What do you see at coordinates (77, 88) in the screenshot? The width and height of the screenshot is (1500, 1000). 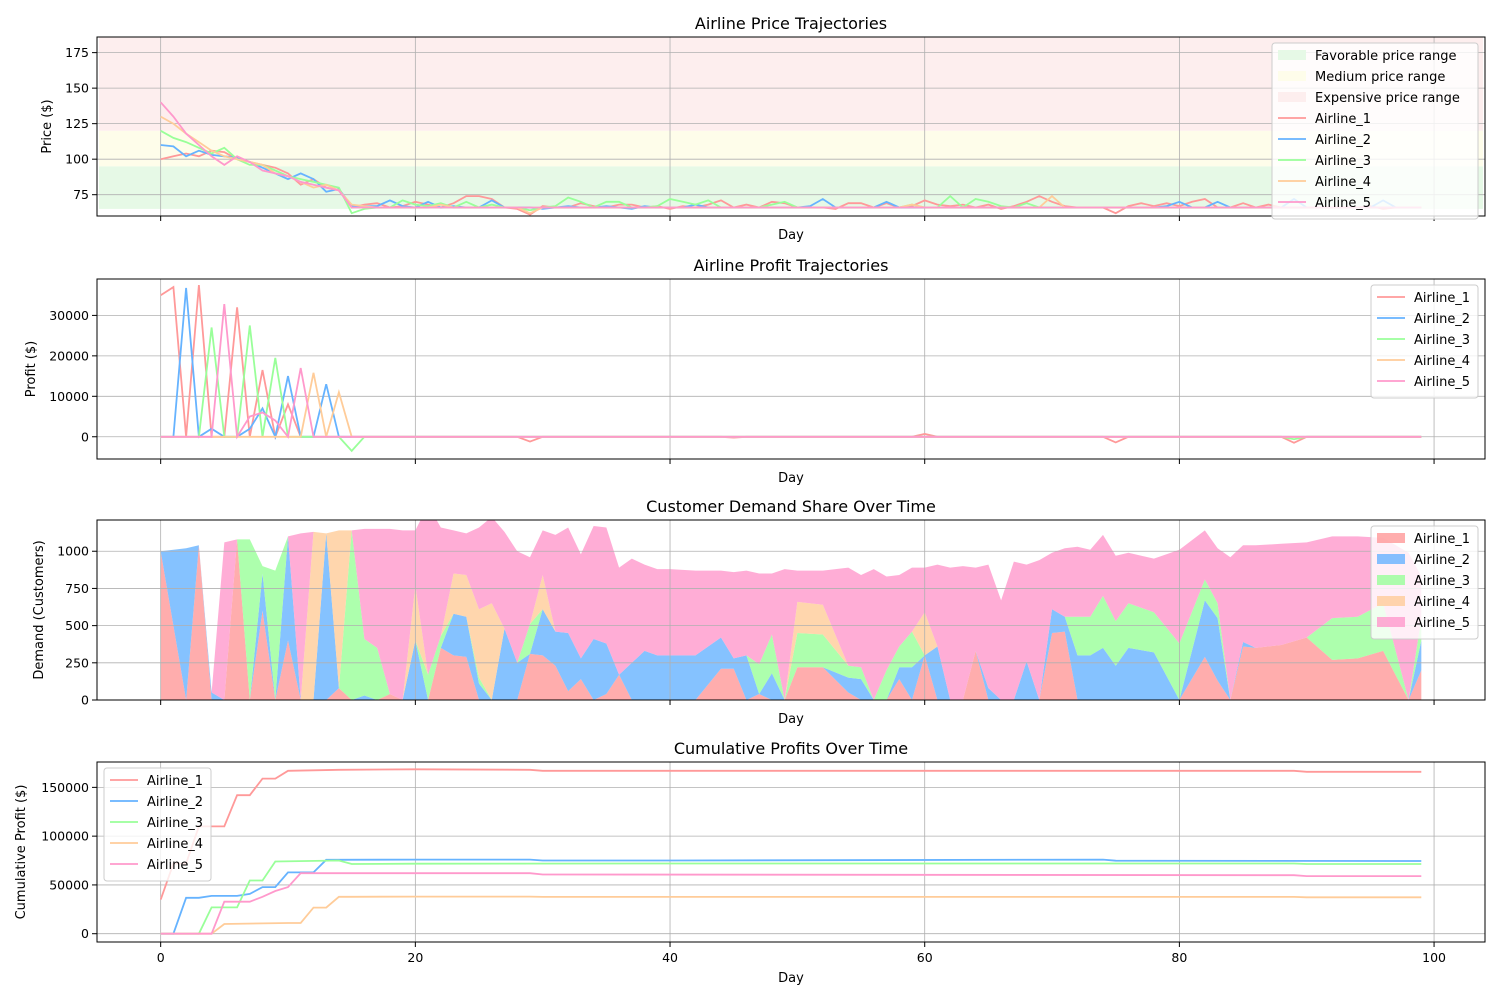 I see `y-tick-label: 150` at bounding box center [77, 88].